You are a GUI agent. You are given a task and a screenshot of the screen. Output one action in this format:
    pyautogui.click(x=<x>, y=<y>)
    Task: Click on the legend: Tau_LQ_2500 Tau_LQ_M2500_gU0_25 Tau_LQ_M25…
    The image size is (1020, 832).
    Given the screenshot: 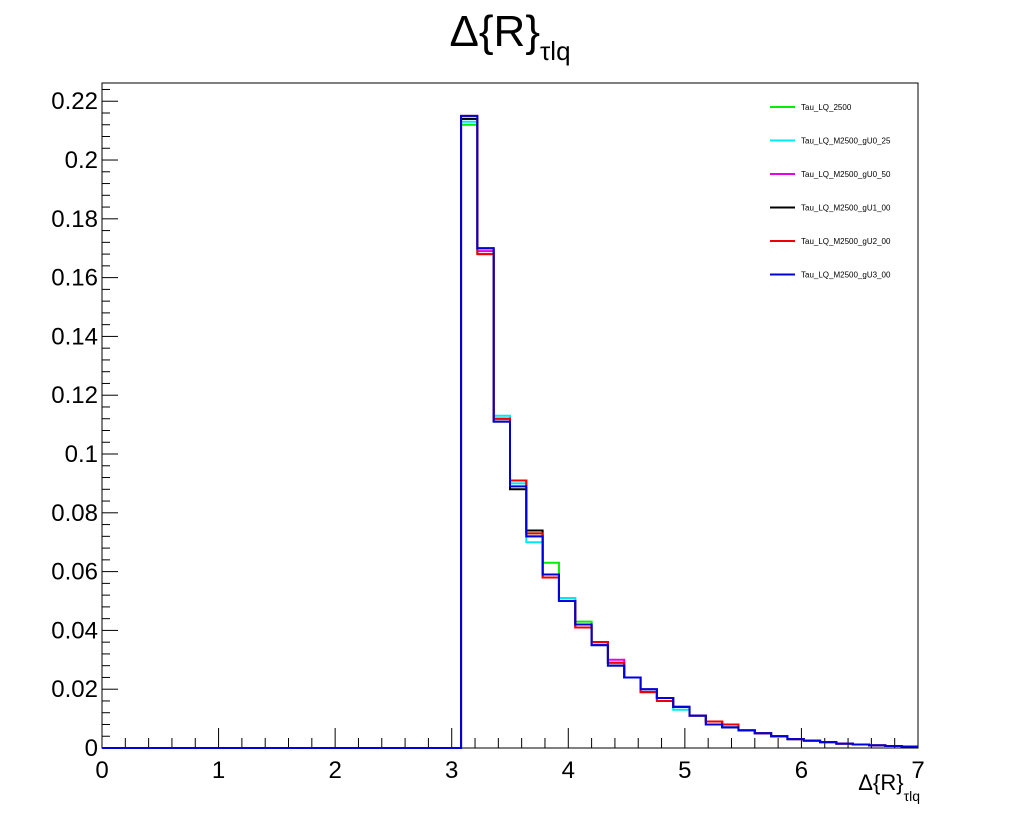 What is the action you would take?
    pyautogui.click(x=830, y=191)
    